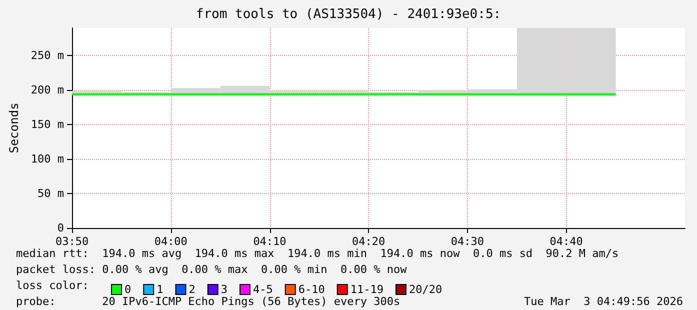 The height and width of the screenshot is (310, 697). What do you see at coordinates (14, 128) in the screenshot?
I see `y-axis-title: Seconds` at bounding box center [14, 128].